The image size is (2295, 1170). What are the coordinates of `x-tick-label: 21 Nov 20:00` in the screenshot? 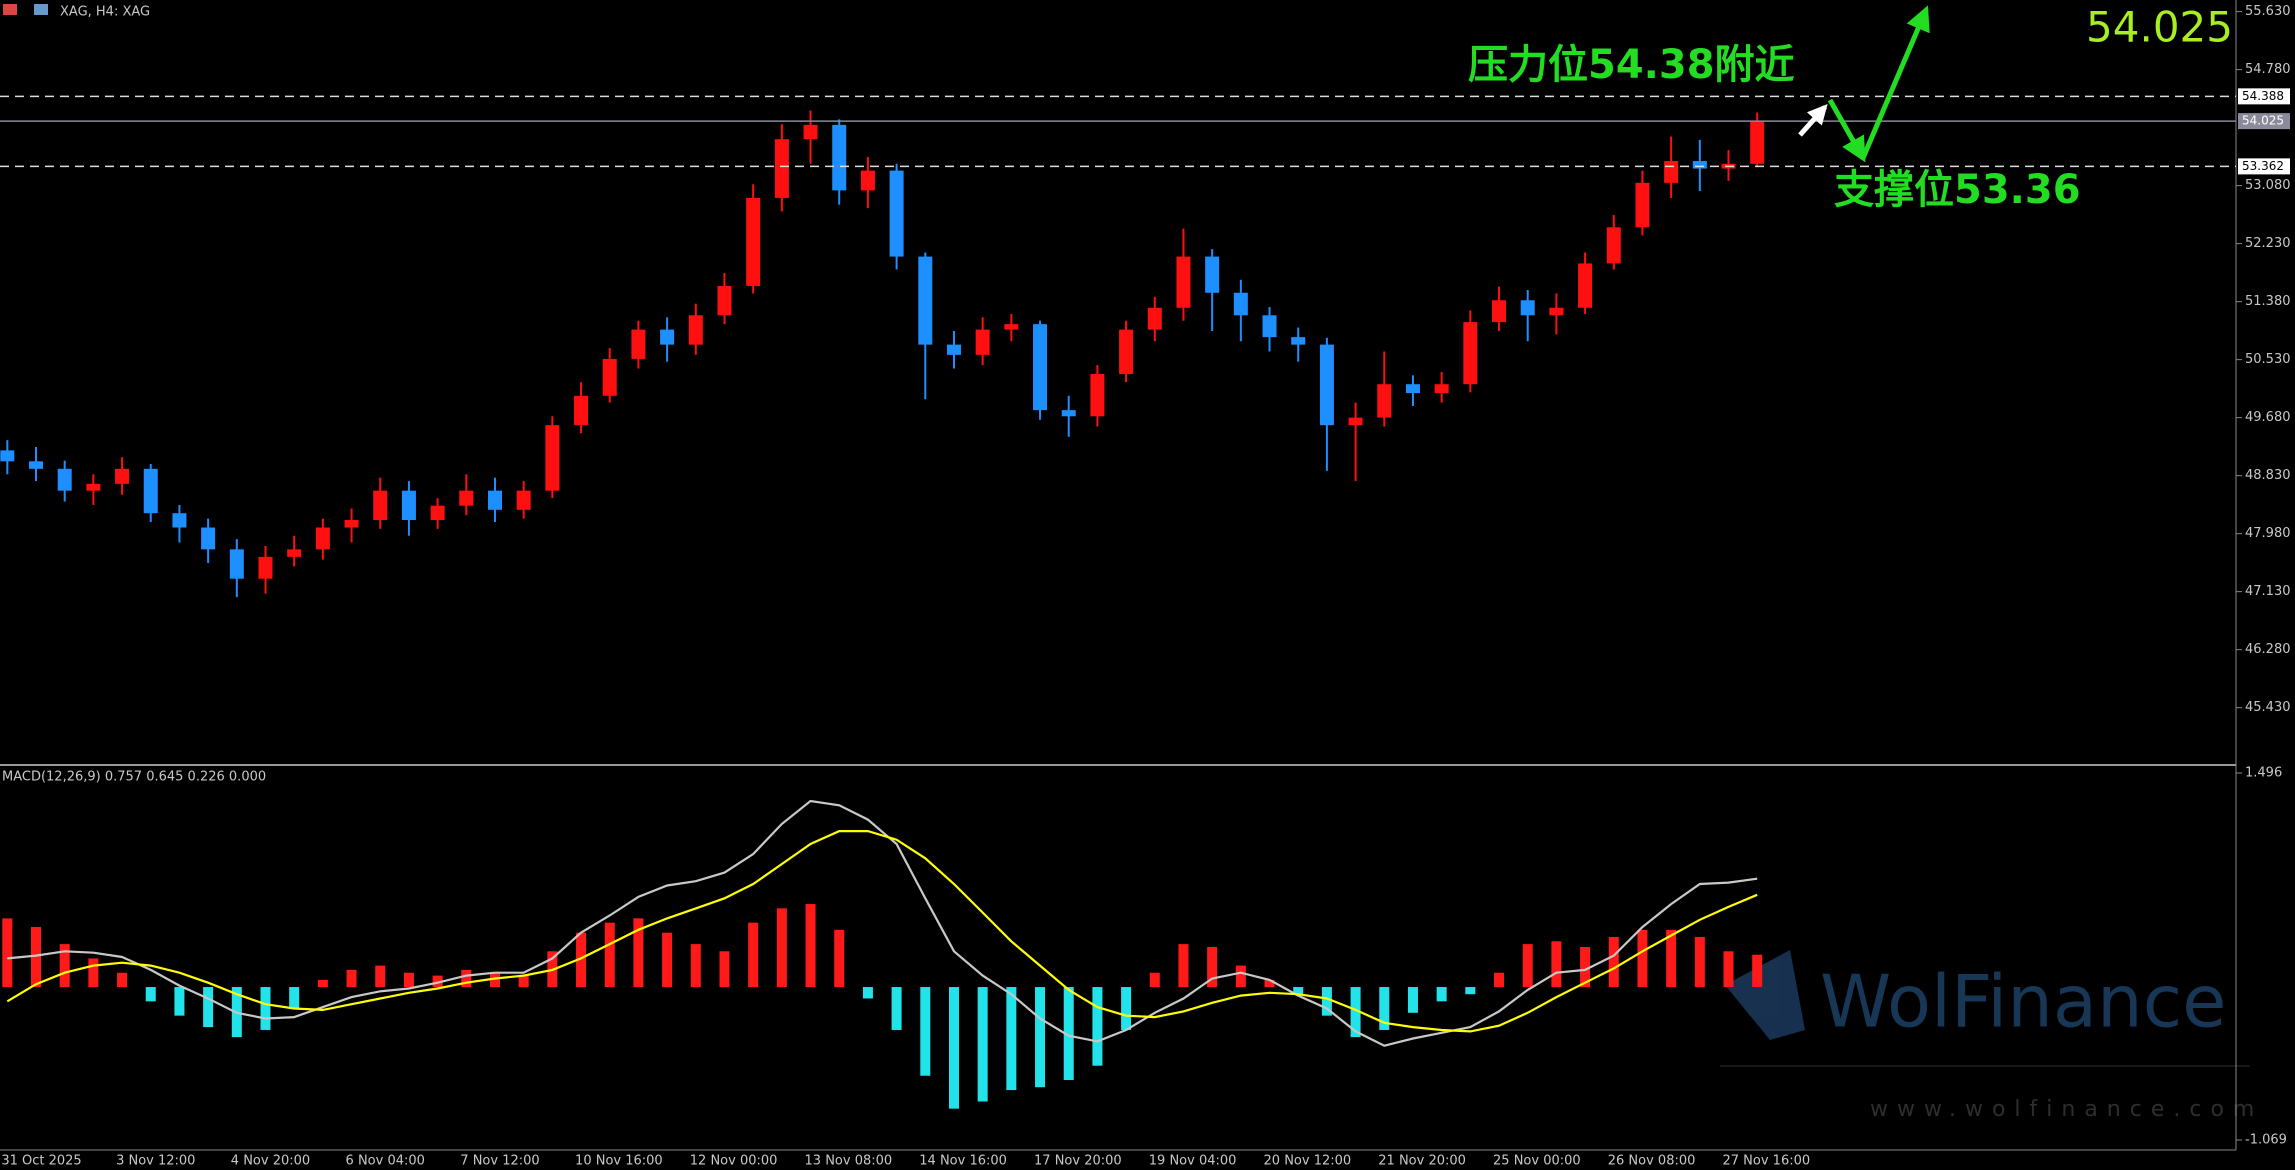 It's located at (1422, 1161).